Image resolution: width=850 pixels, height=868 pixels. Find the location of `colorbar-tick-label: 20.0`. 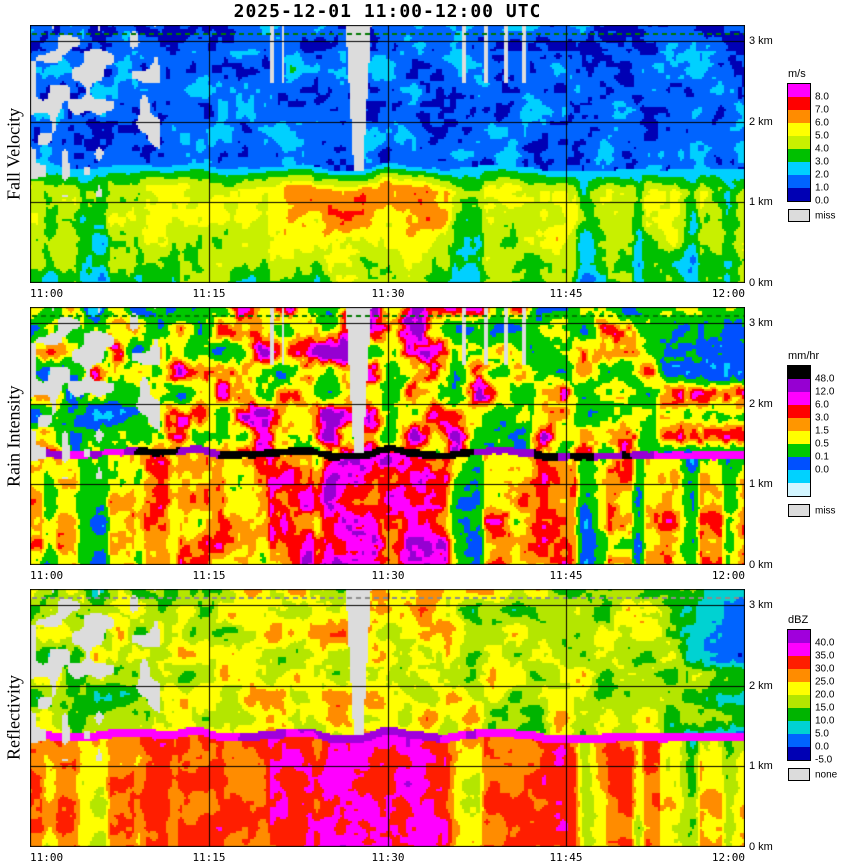

colorbar-tick-label: 20.0 is located at coordinates (825, 695).